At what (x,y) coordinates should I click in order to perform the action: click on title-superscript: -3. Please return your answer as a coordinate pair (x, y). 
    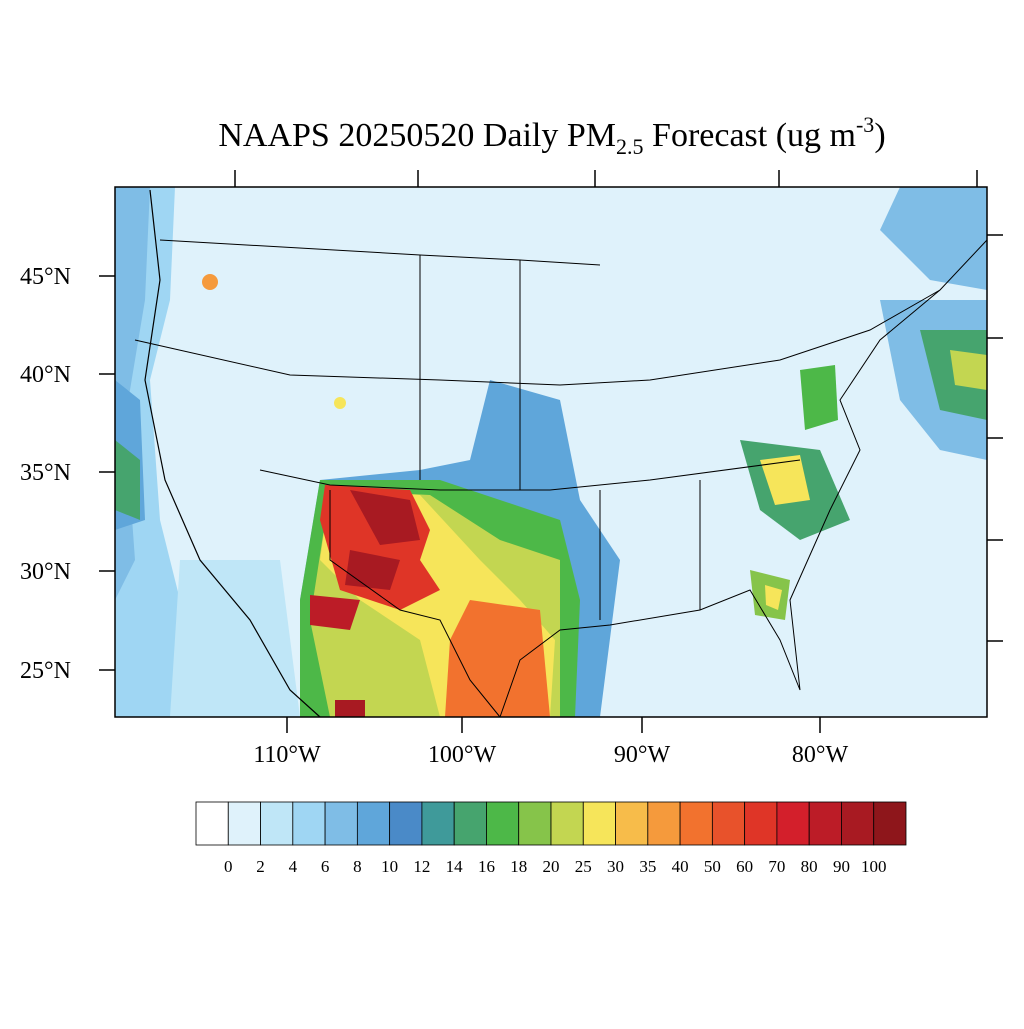
    Looking at the image, I should click on (865, 124).